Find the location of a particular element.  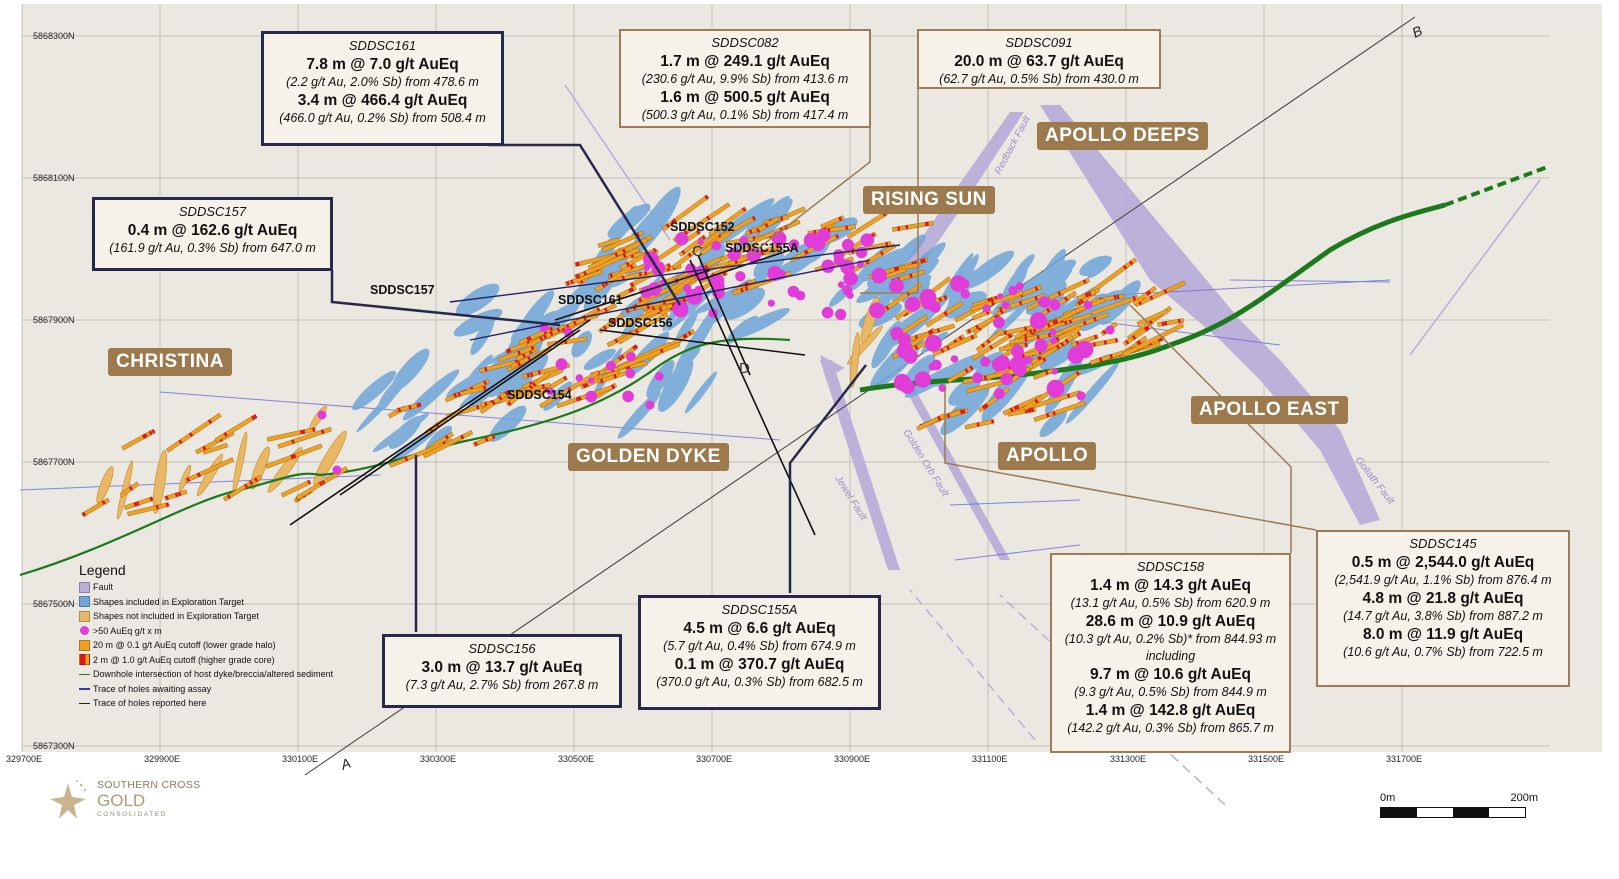

hole-trace-sddsc156 is located at coordinates (702, 342).